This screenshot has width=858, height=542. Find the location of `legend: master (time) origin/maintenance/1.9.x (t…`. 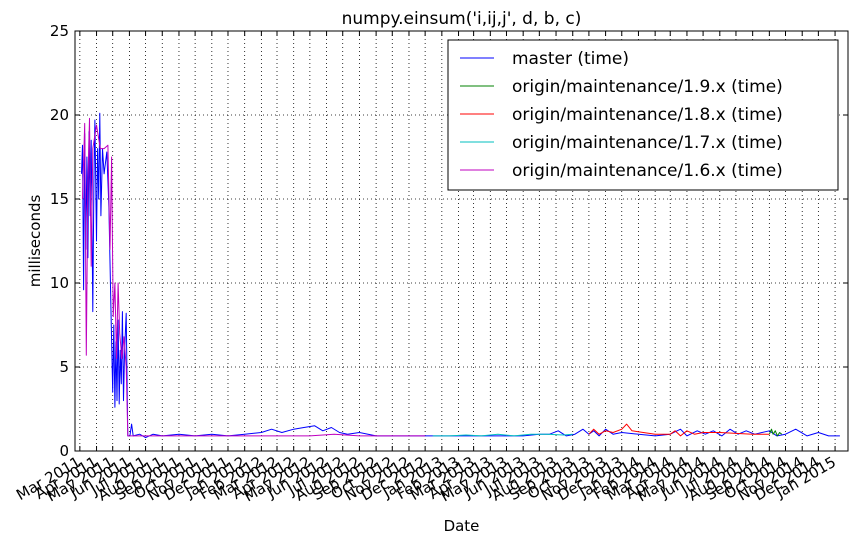

legend: master (time) origin/maintenance/1.9.x (t… is located at coordinates (643, 115).